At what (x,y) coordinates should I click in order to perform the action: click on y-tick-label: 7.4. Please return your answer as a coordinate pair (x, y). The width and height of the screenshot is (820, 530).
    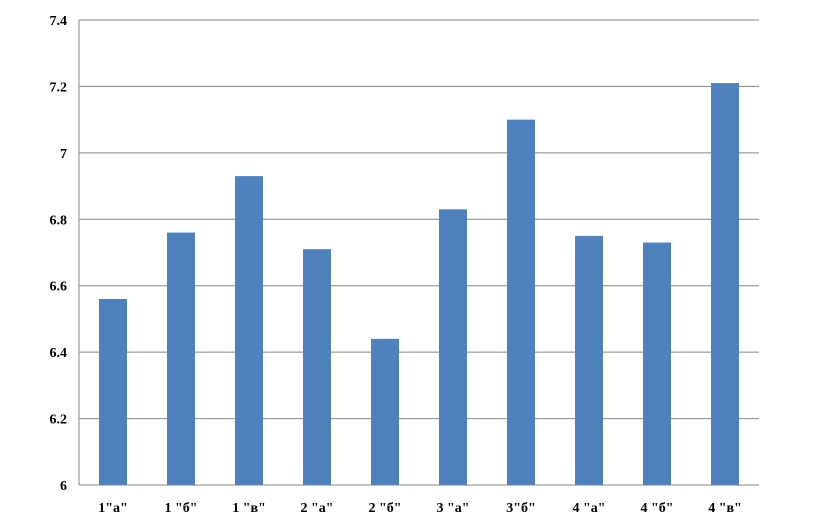
    Looking at the image, I should click on (59, 21).